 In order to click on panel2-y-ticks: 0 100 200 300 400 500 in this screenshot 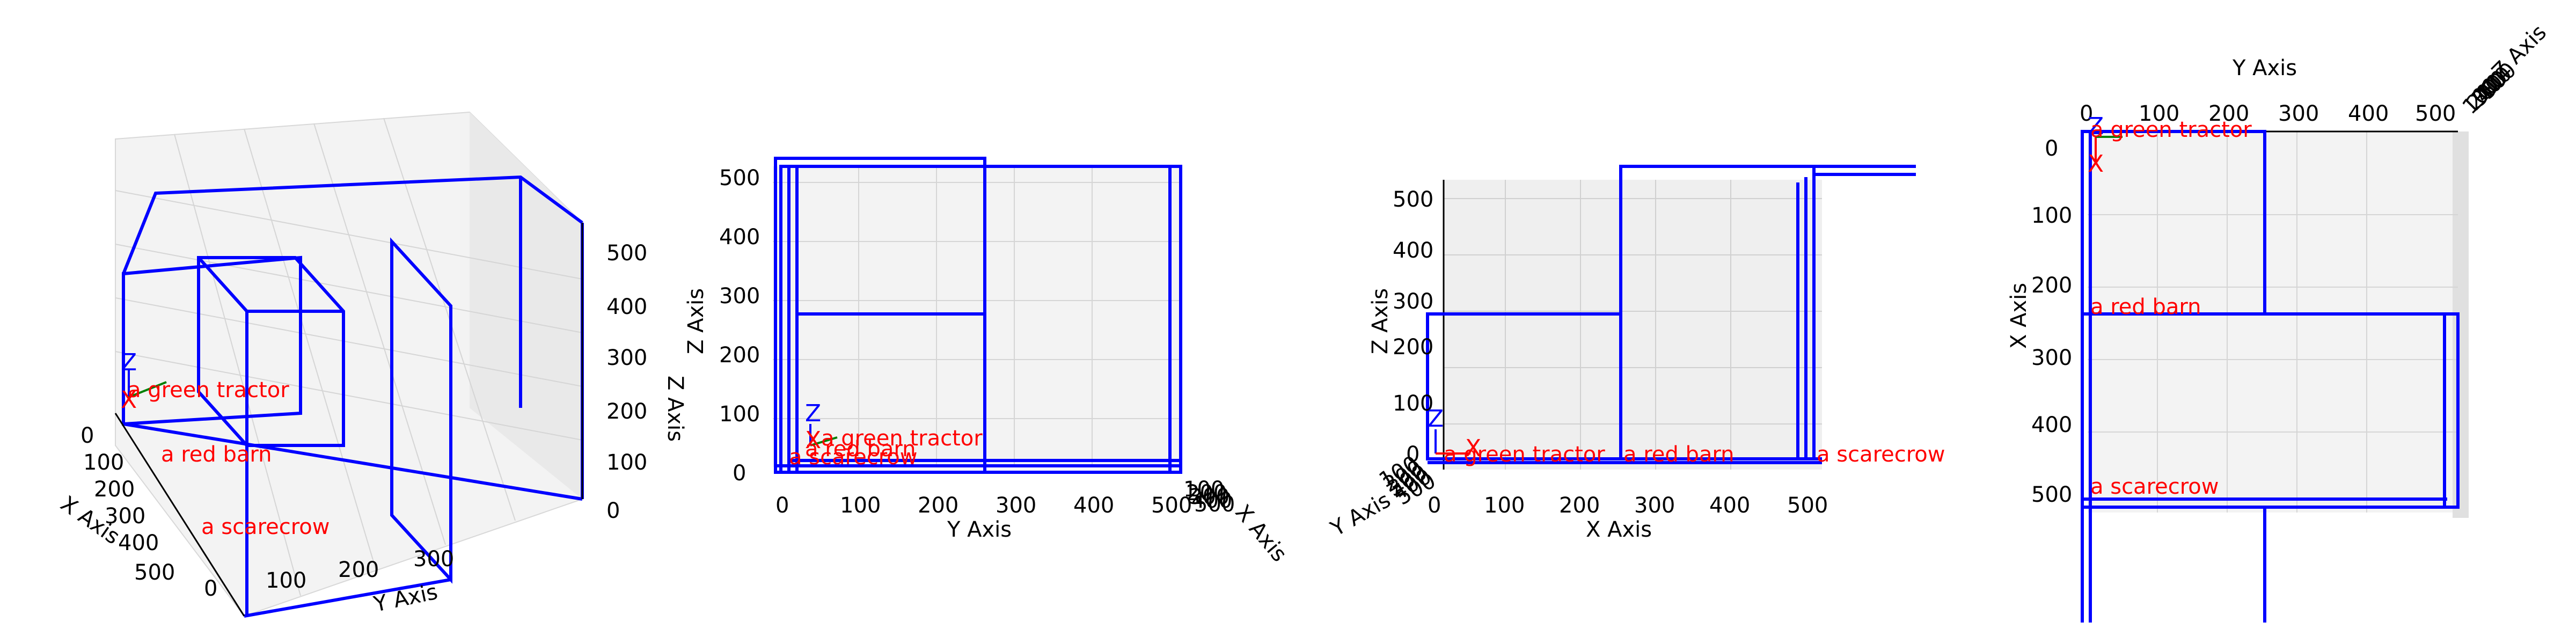, I will do `click(983, 505)`.